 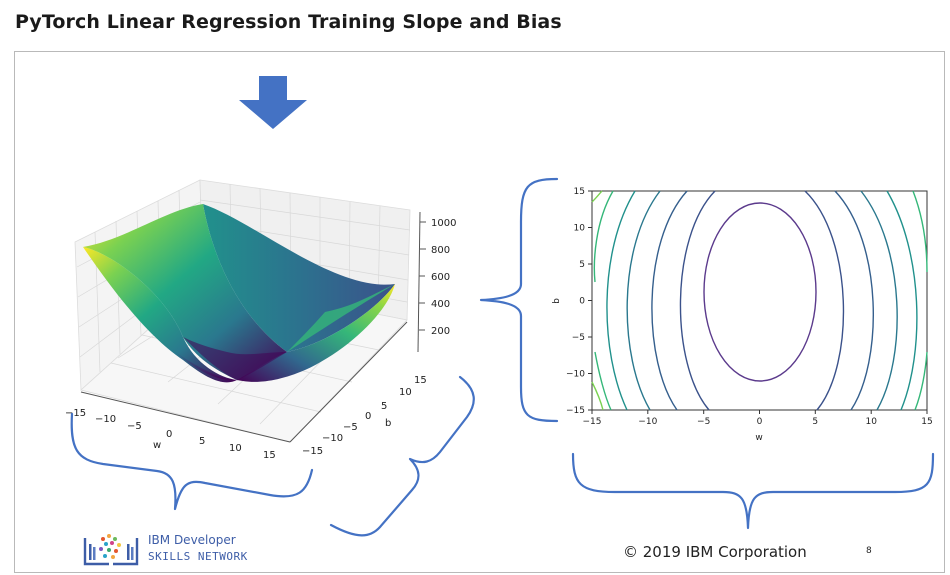 I want to click on x-tick-label: 15, so click(x=926, y=422).